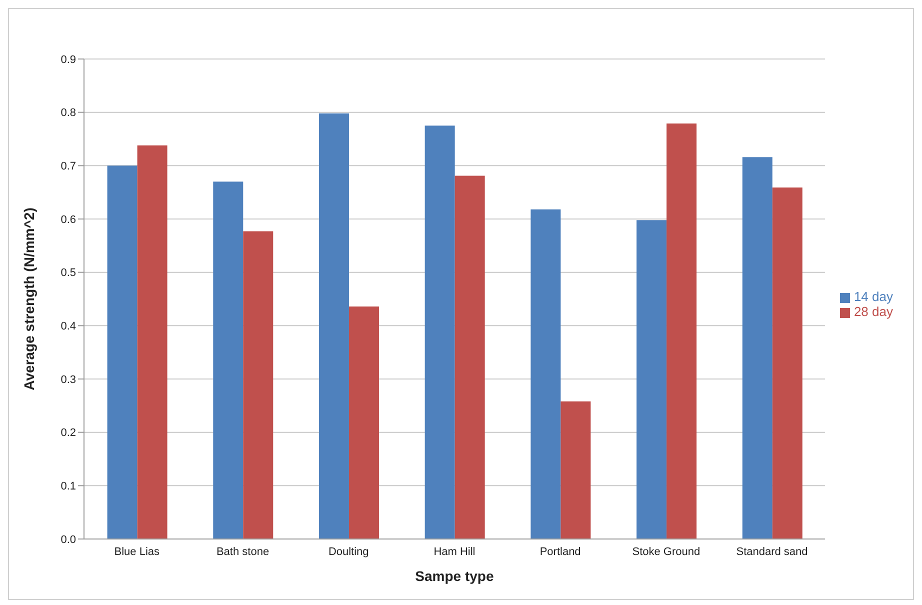  I want to click on y-tick-label: 0.5, so click(68, 273).